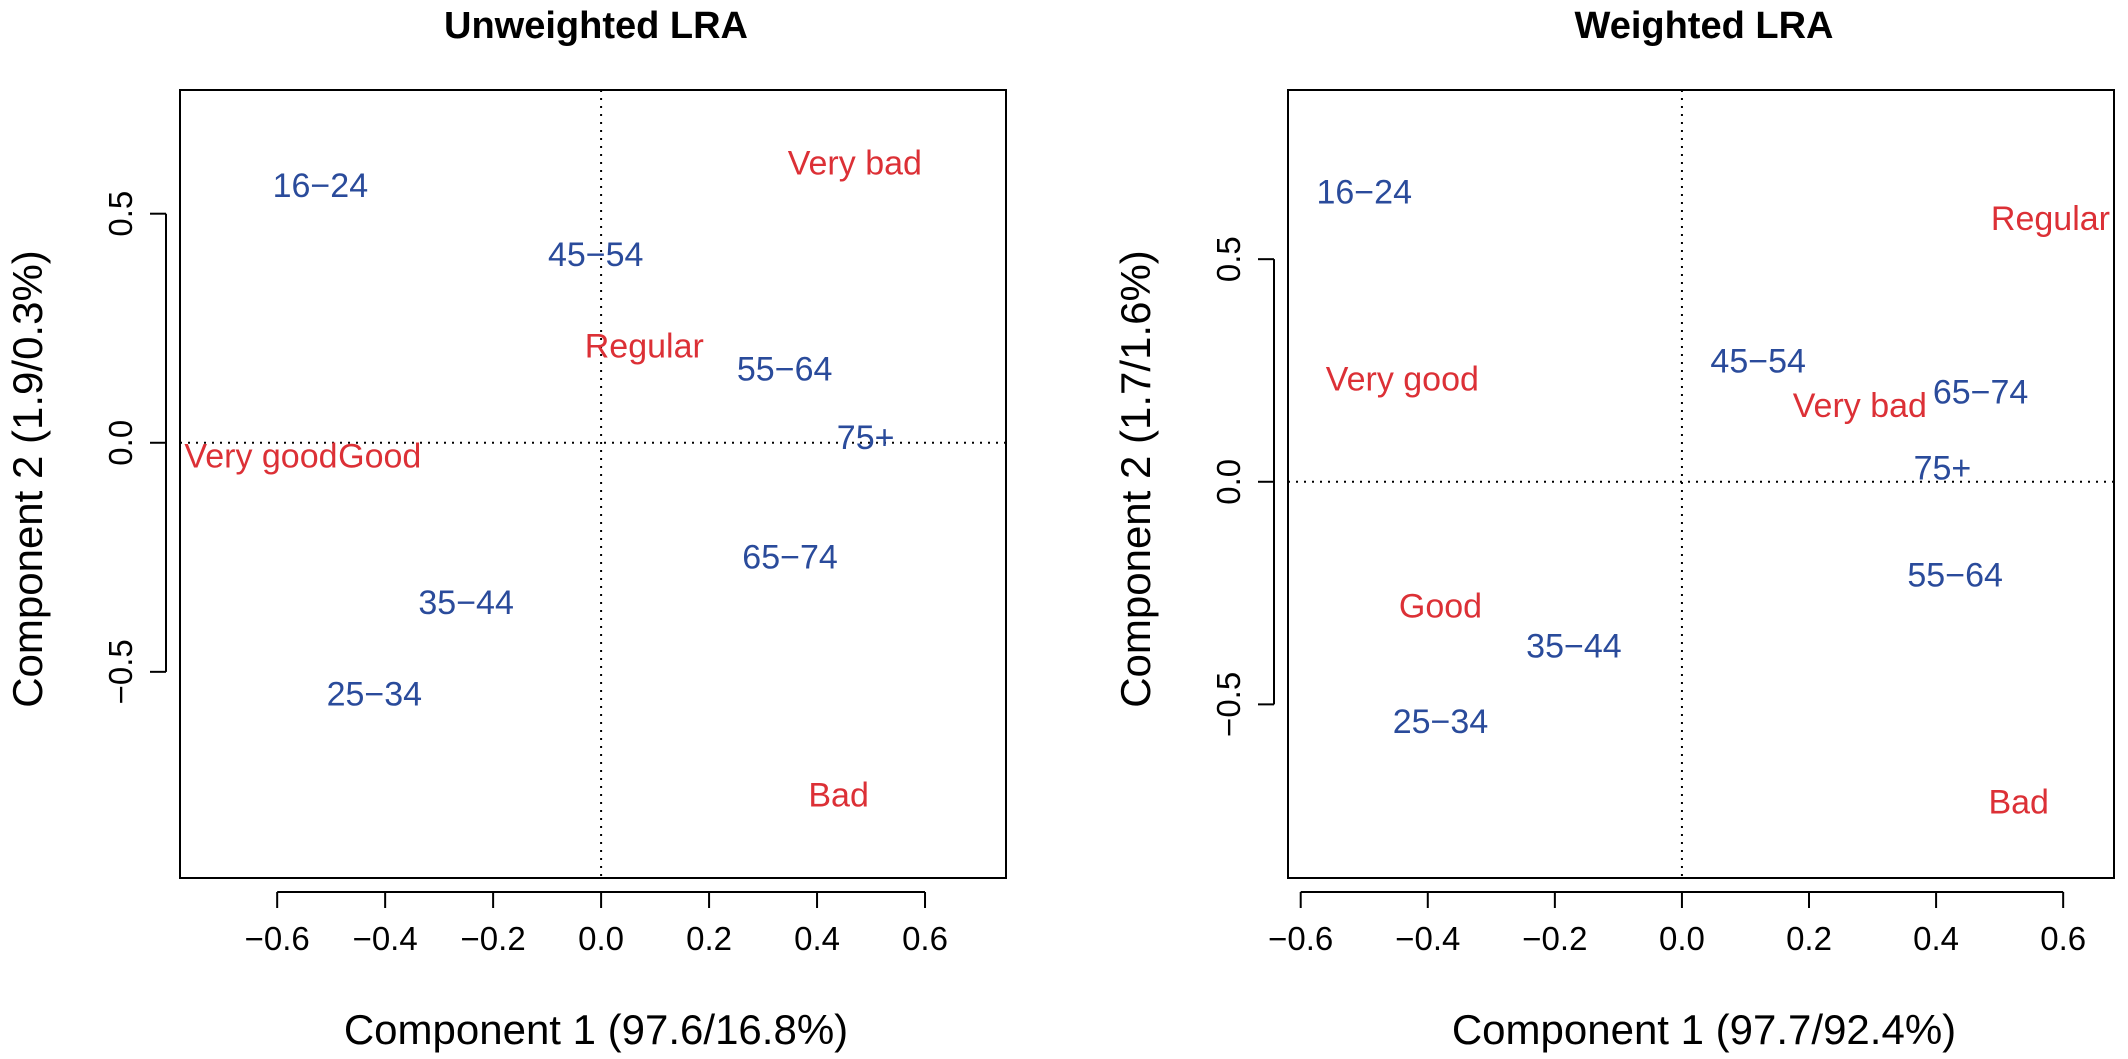  What do you see at coordinates (1135, 479) in the screenshot?
I see `y-axis-label: Component 2 (1.7/1.6%)` at bounding box center [1135, 479].